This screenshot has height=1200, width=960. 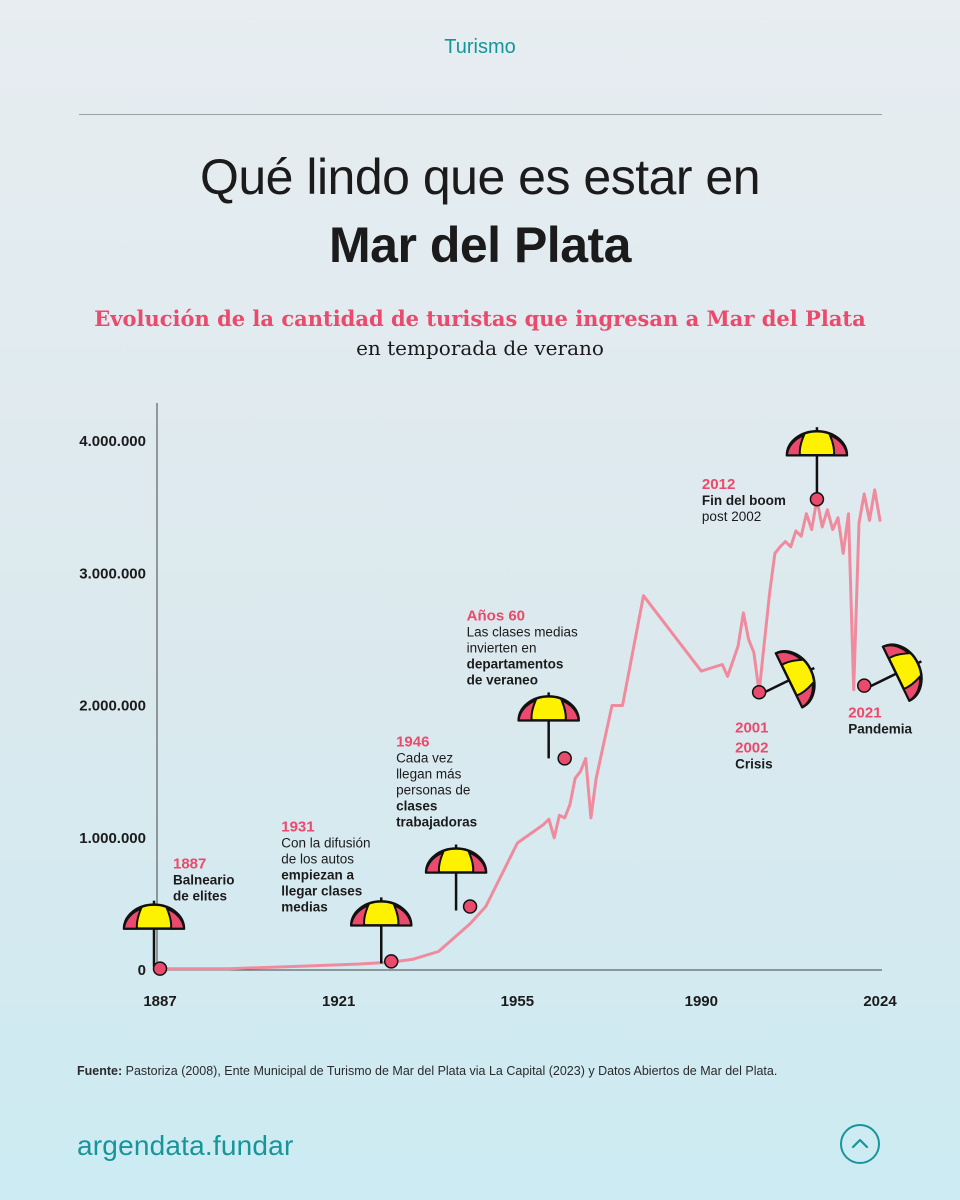 What do you see at coordinates (515, 663) in the screenshot?
I see `annotation-text: departamentos` at bounding box center [515, 663].